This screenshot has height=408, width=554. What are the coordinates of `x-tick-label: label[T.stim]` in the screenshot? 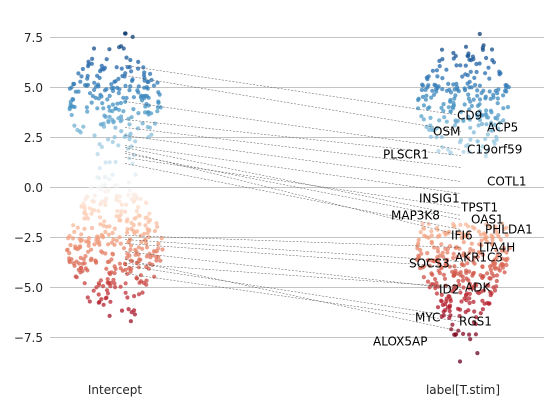 It's located at (463, 390).